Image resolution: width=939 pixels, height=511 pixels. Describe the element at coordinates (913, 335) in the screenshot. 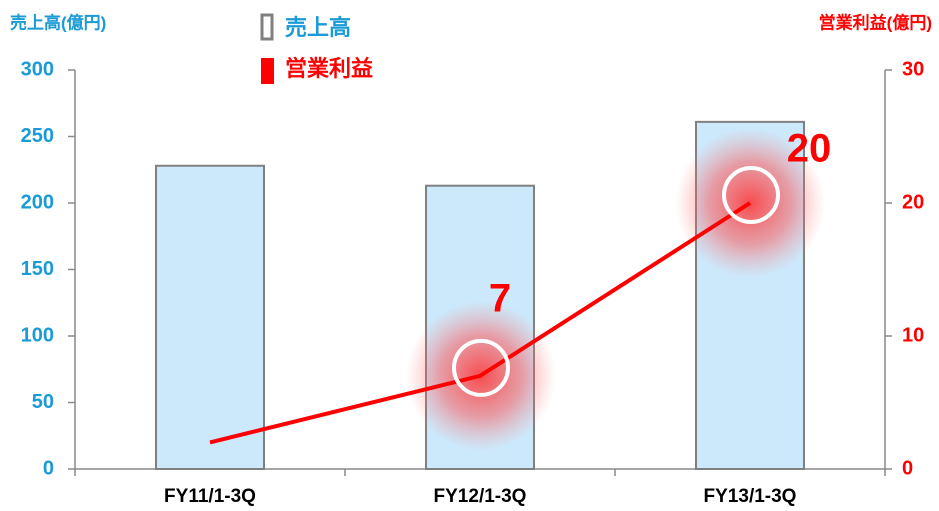

I see `y2-tick-label: 10` at that location.